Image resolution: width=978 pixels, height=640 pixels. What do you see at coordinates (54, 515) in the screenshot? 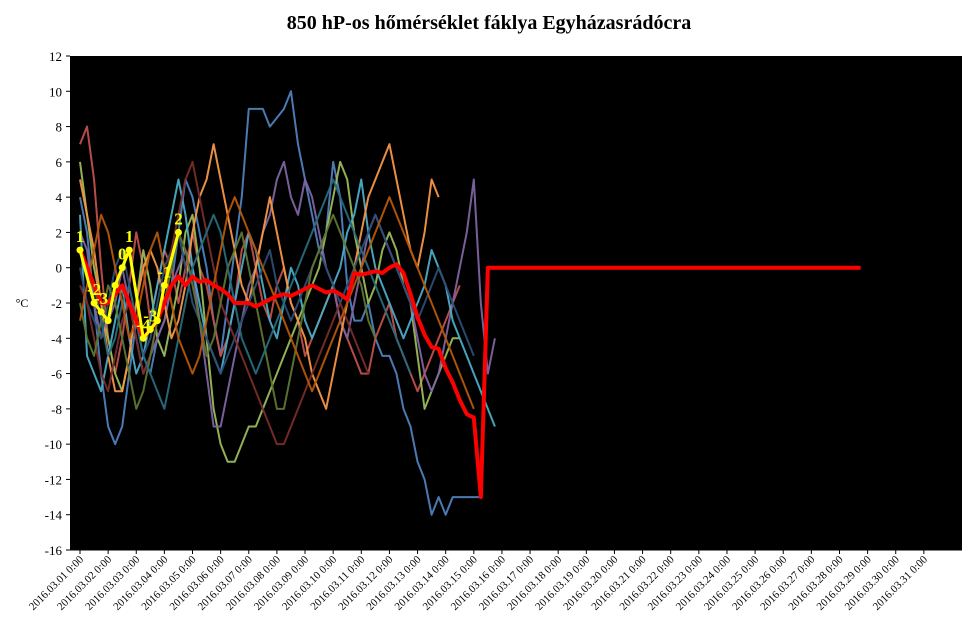
I see `y-tick-label: -14` at bounding box center [54, 515].